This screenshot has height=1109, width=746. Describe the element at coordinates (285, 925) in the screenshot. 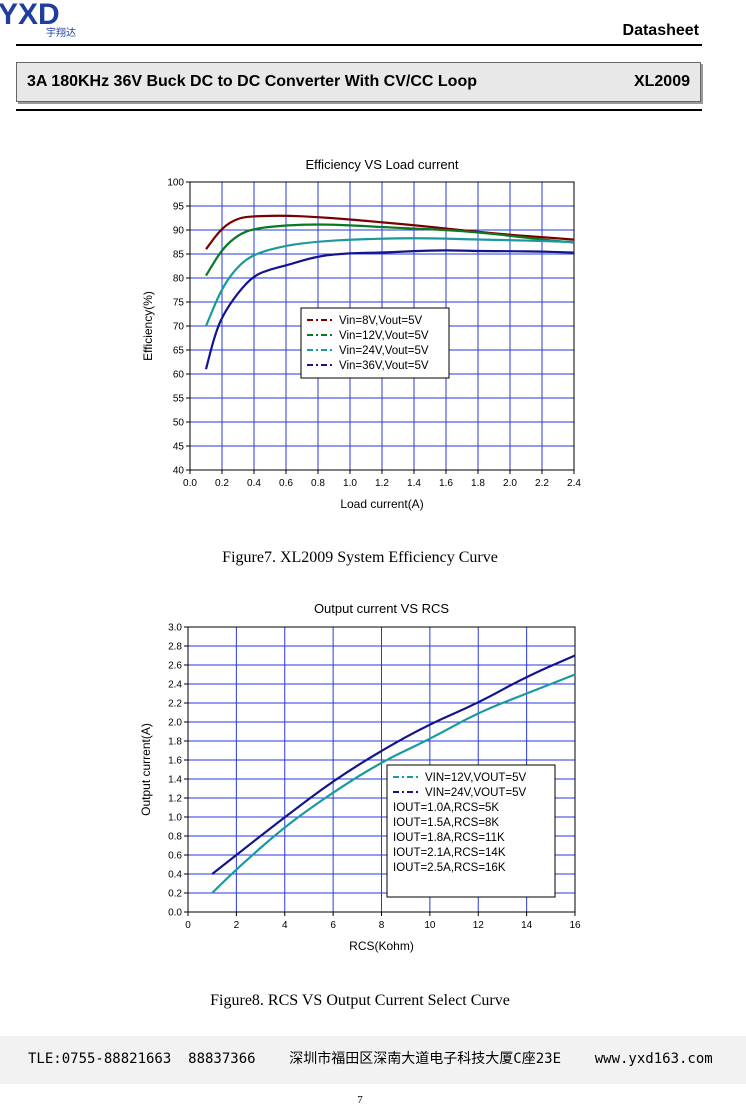

I see `x-tick-label: 4` at that location.